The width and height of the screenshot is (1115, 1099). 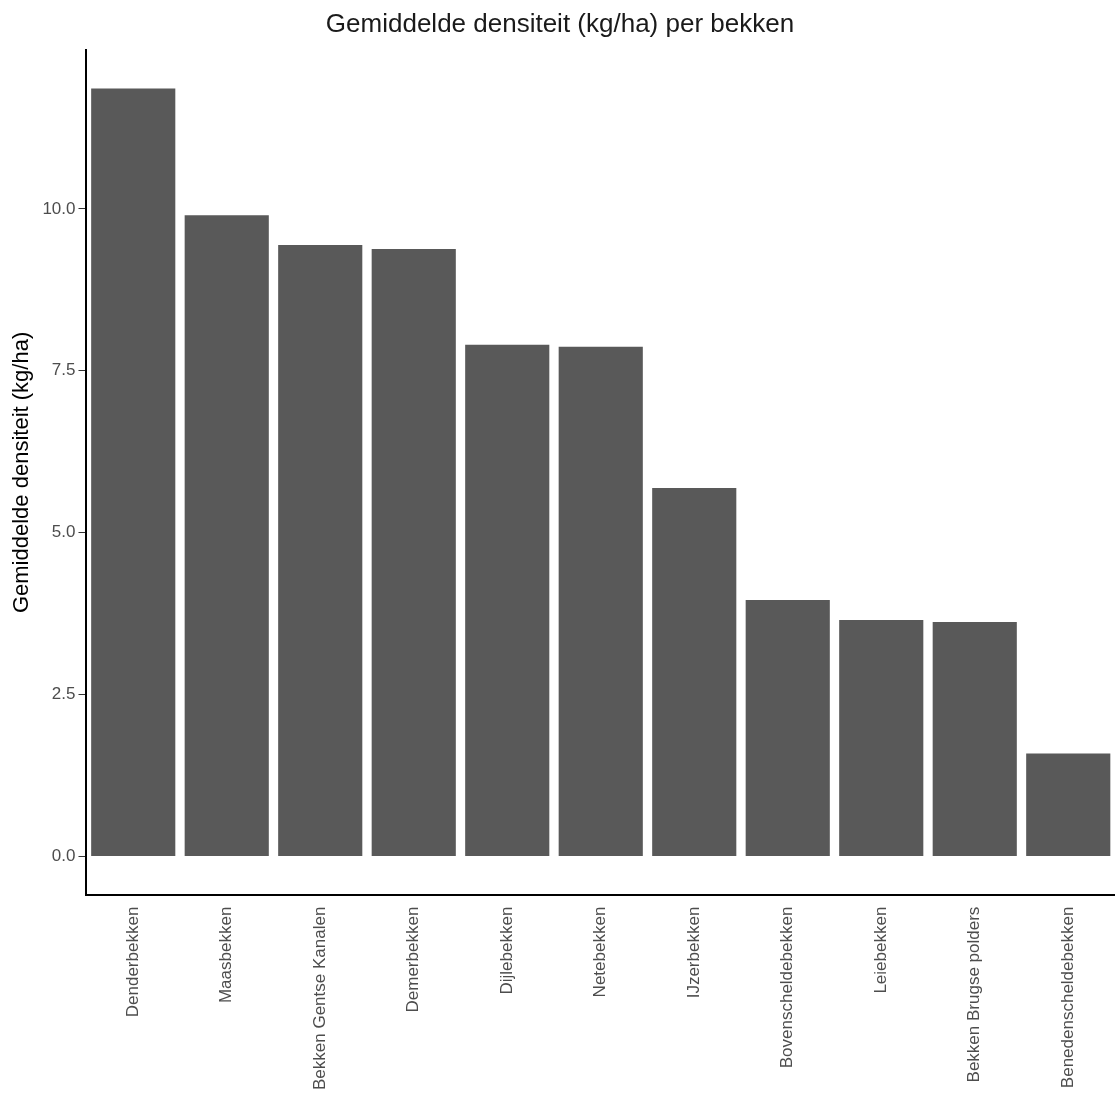 I want to click on x-tick-label: Demerbekken, so click(x=413, y=959).